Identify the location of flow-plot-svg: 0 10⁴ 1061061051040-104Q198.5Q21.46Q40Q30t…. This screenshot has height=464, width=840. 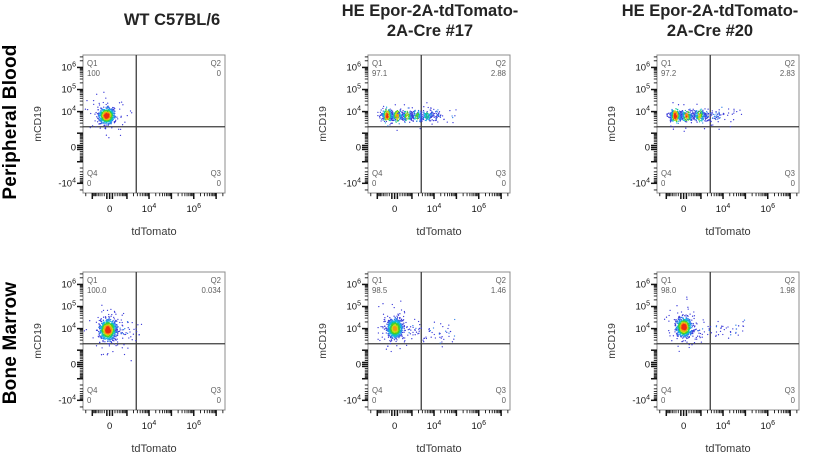
(414, 363).